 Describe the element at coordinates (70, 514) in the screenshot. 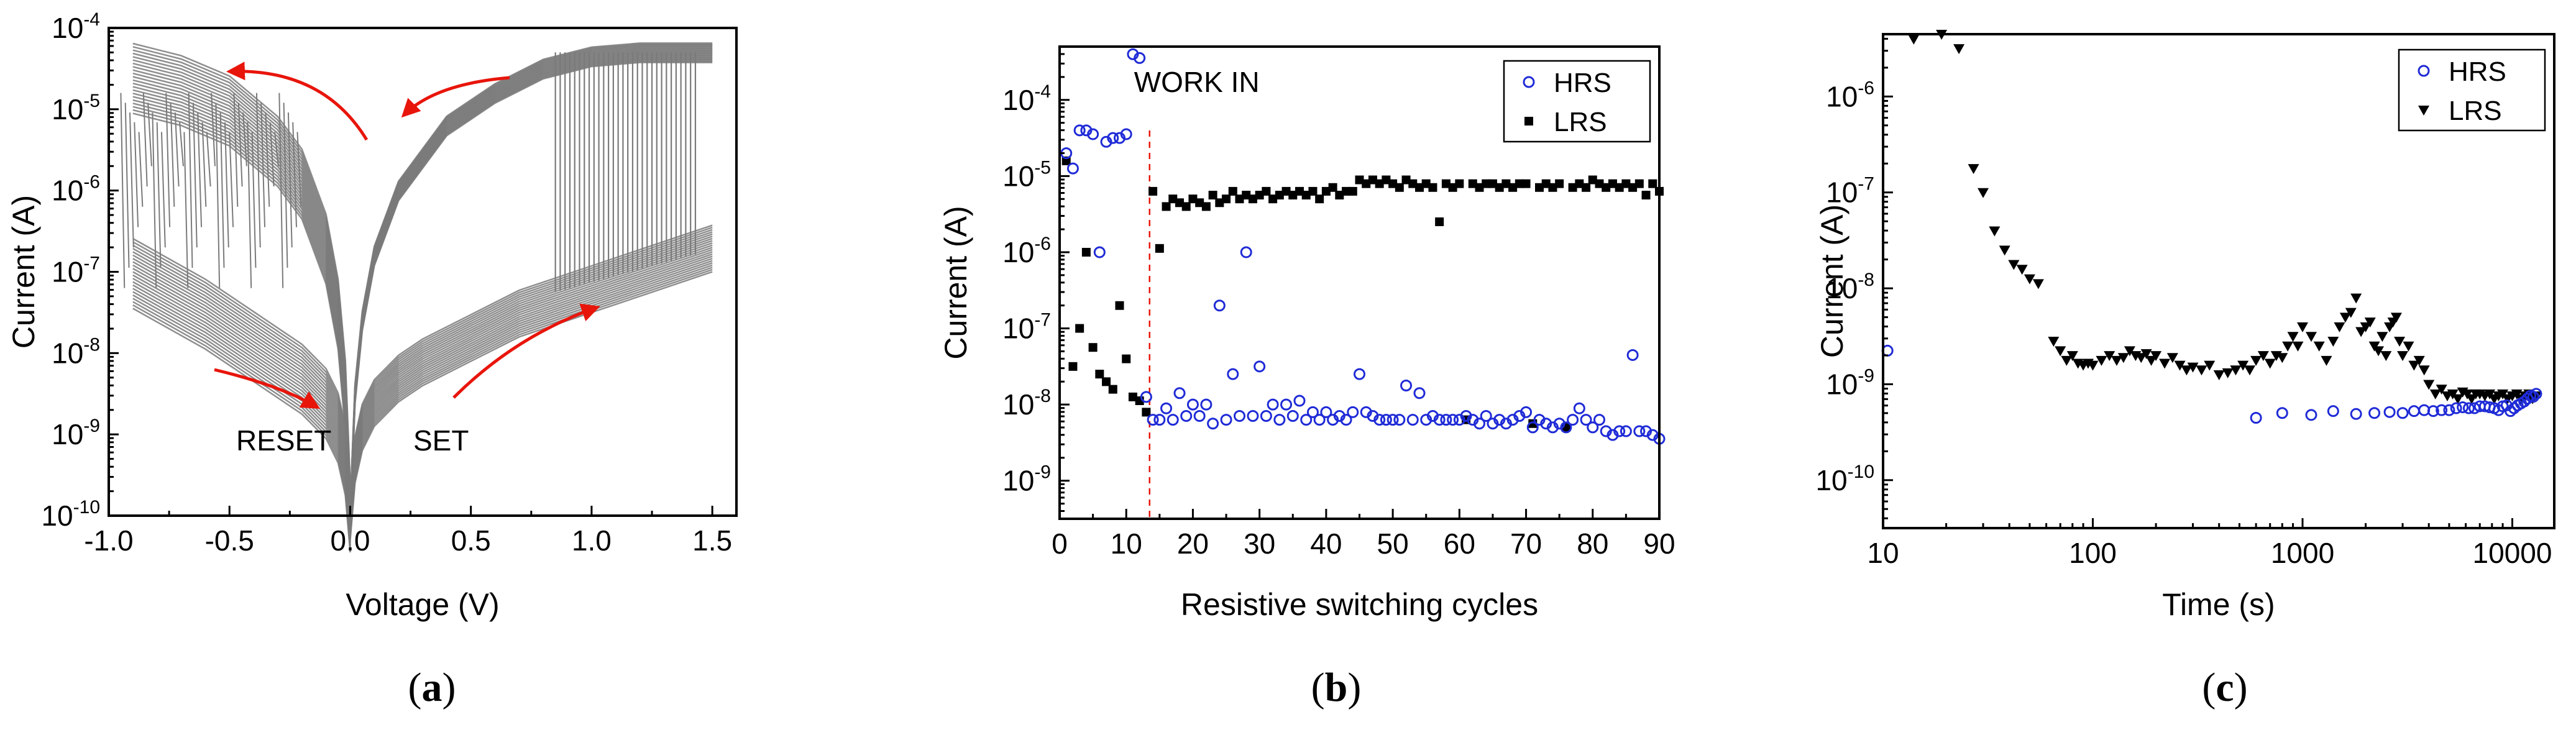

I see `panel-a-y-tick-label: 10-10` at that location.